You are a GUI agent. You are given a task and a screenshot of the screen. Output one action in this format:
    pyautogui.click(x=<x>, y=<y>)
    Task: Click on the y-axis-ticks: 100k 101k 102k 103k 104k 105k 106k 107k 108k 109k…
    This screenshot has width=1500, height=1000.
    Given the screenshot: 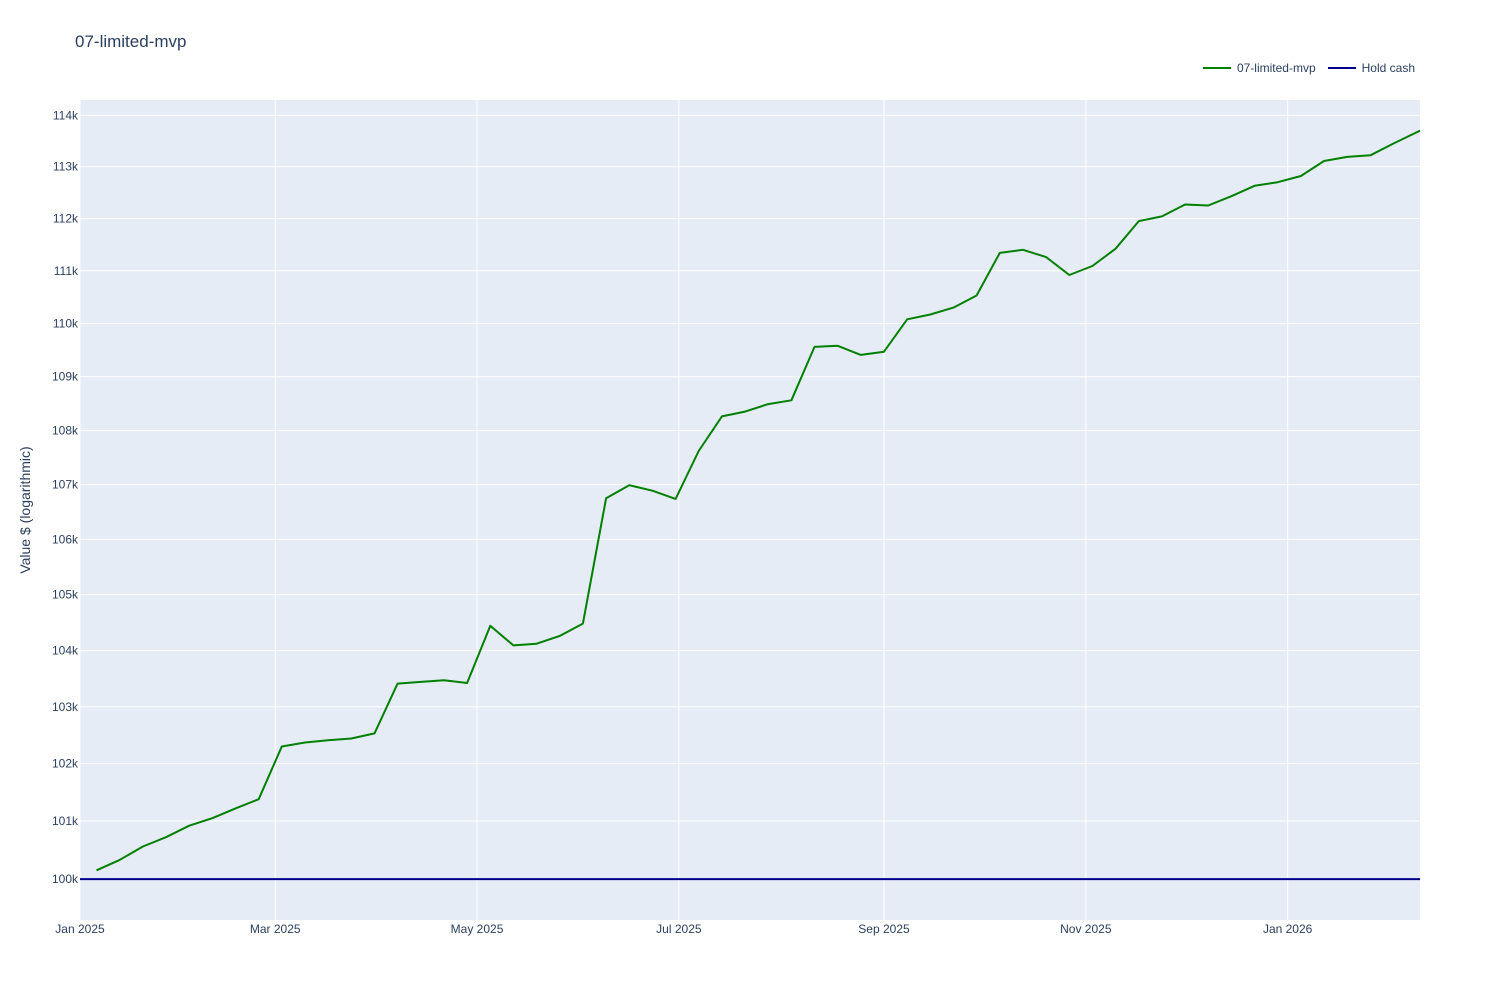 What is the action you would take?
    pyautogui.click(x=65, y=497)
    